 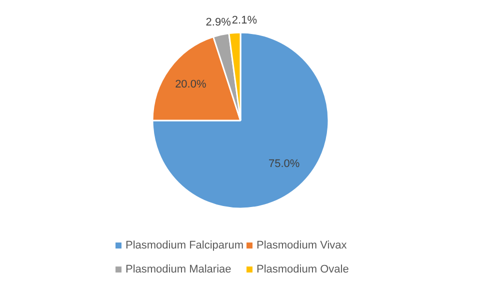 What do you see at coordinates (179, 270) in the screenshot?
I see `legend-label: Plasmodium Malariae` at bounding box center [179, 270].